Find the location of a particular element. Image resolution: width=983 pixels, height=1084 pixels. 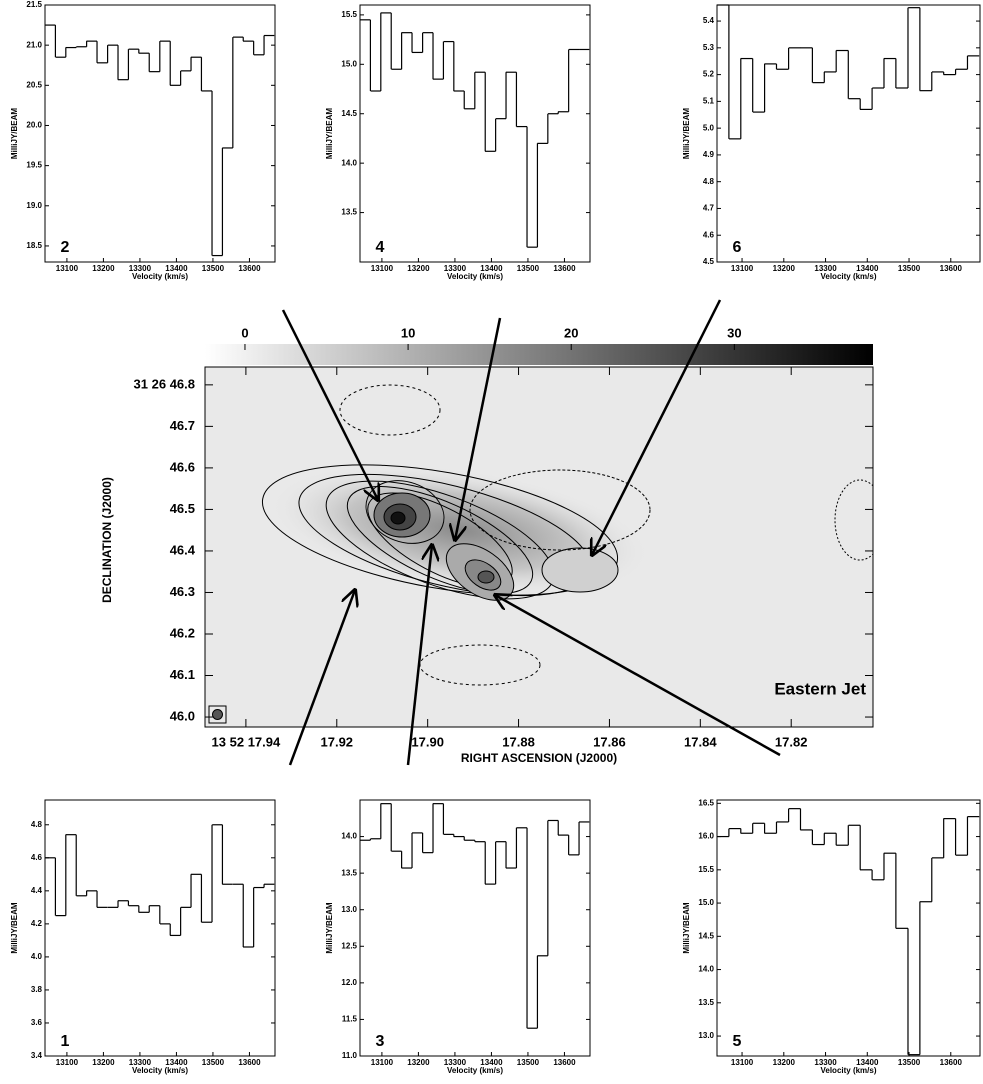

y-tick-label: 16.5 is located at coordinates (706, 802).